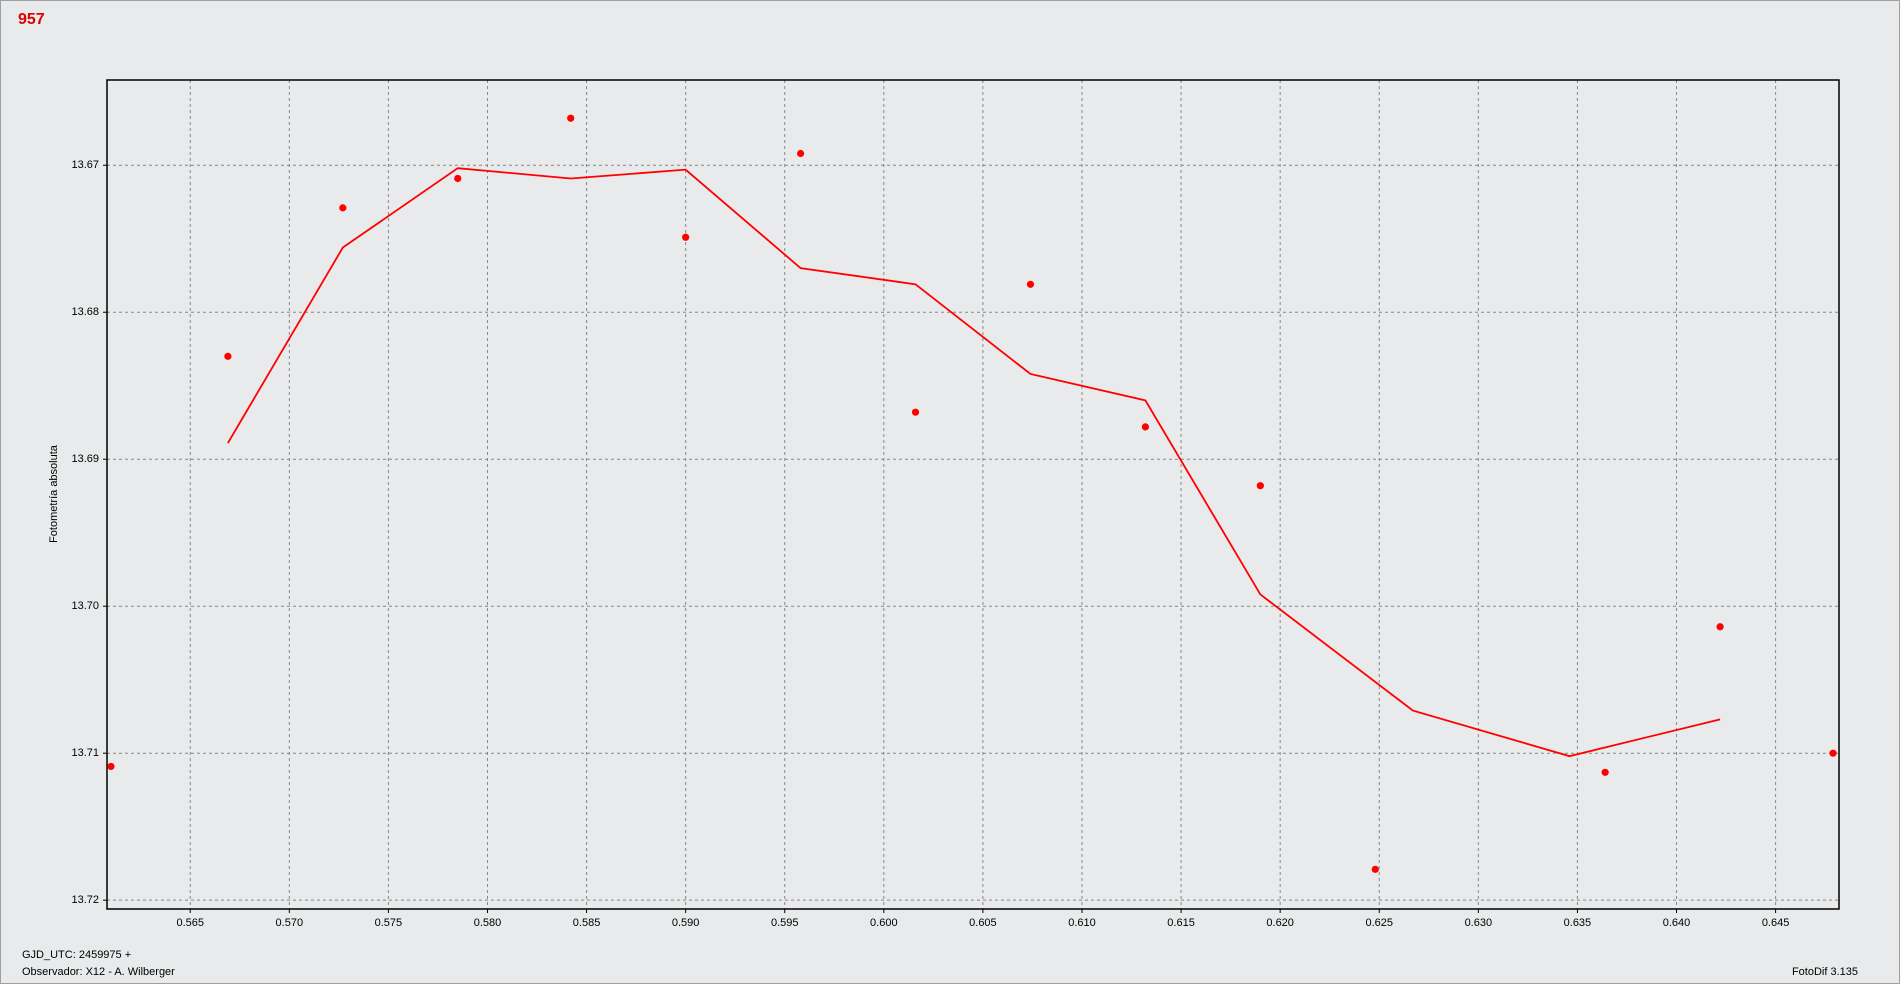 The width and height of the screenshot is (1900, 984). I want to click on x-tick-label: 0.570, so click(290, 923).